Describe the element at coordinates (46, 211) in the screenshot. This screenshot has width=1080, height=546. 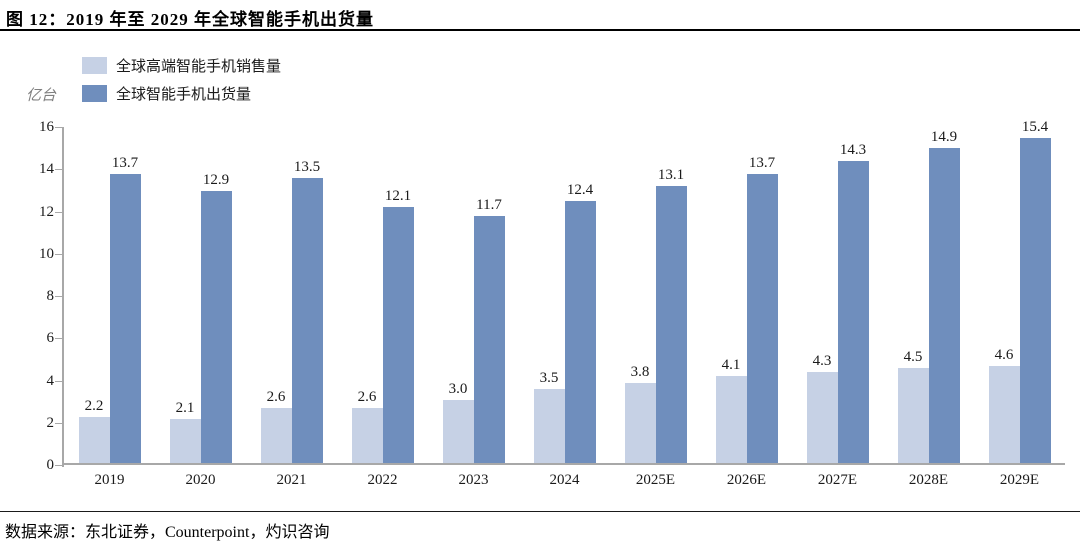
I see `y-axis-label: 12` at that location.